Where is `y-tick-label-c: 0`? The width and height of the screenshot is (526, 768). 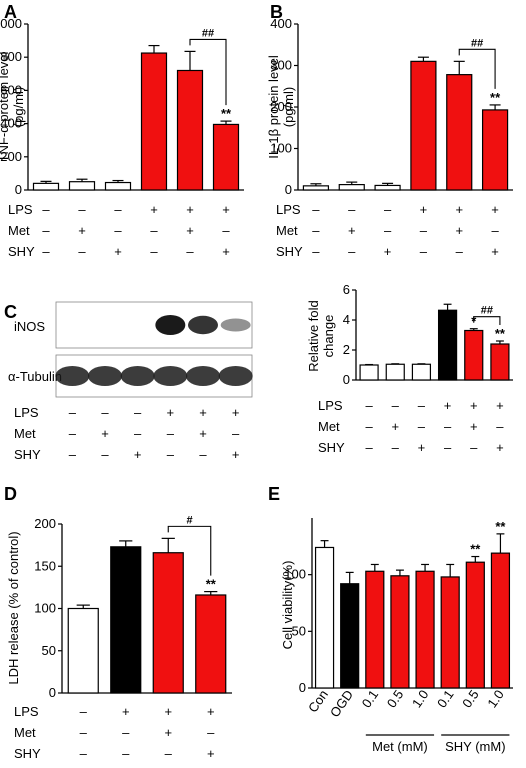 y-tick-label-c: 0 is located at coordinates (346, 379).